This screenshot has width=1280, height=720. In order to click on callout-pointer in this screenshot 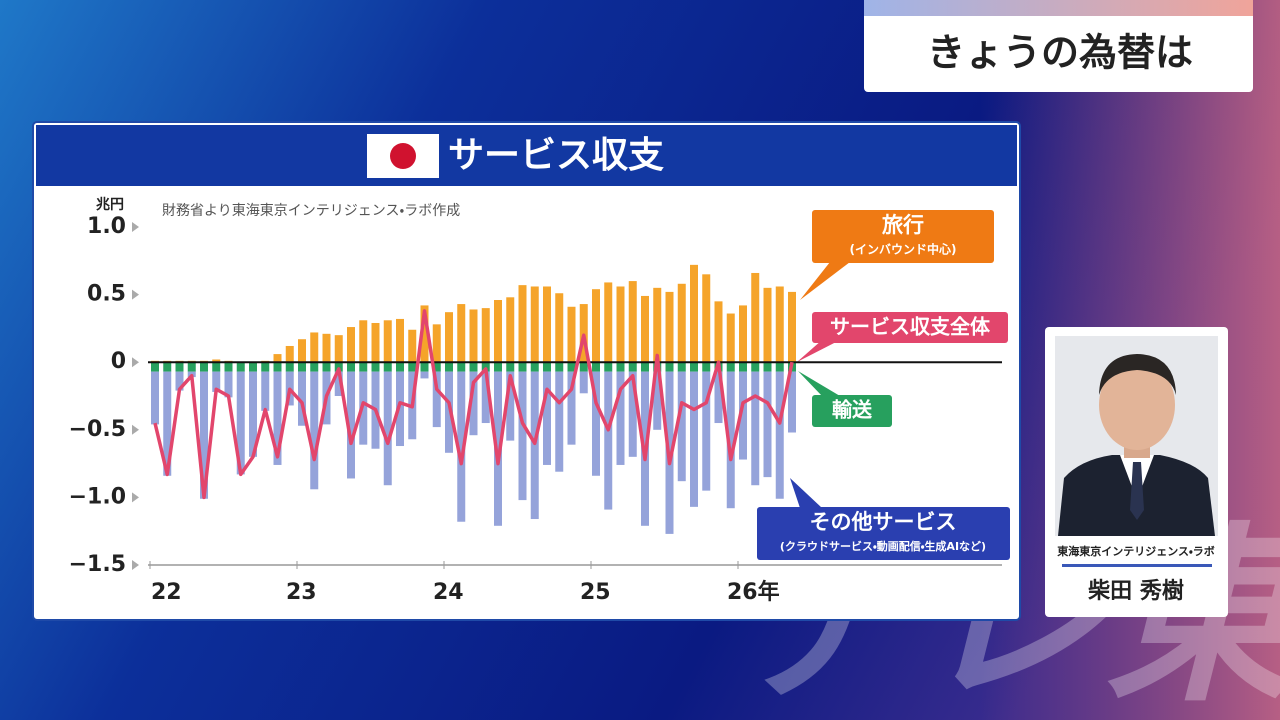, I will do `click(819, 383)`.